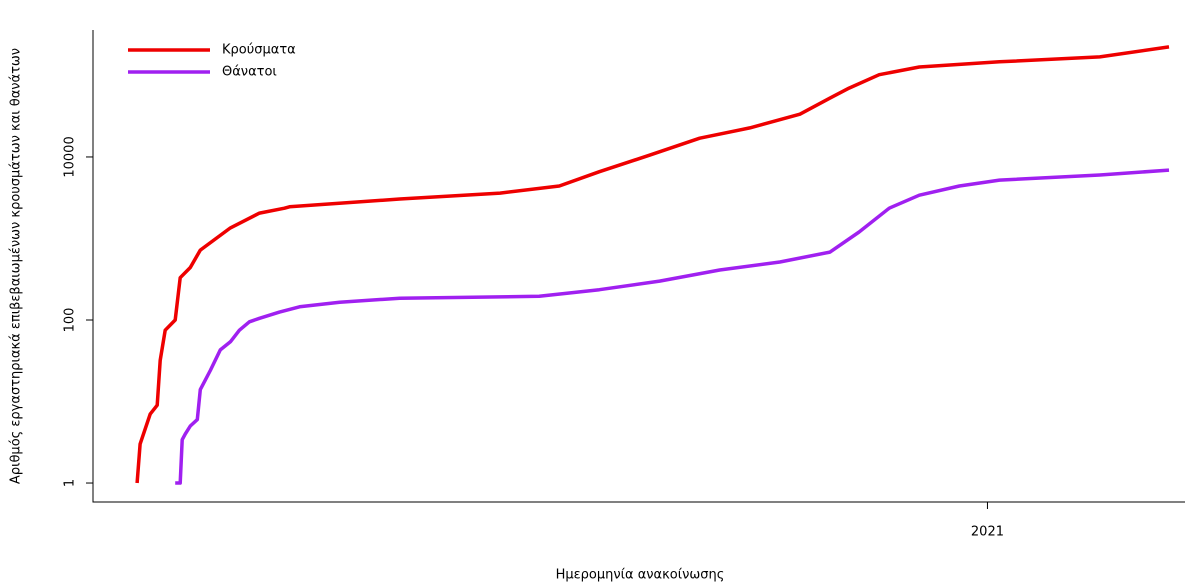  Describe the element at coordinates (249, 72) in the screenshot. I see `legend-label: Θάνατοι` at that location.